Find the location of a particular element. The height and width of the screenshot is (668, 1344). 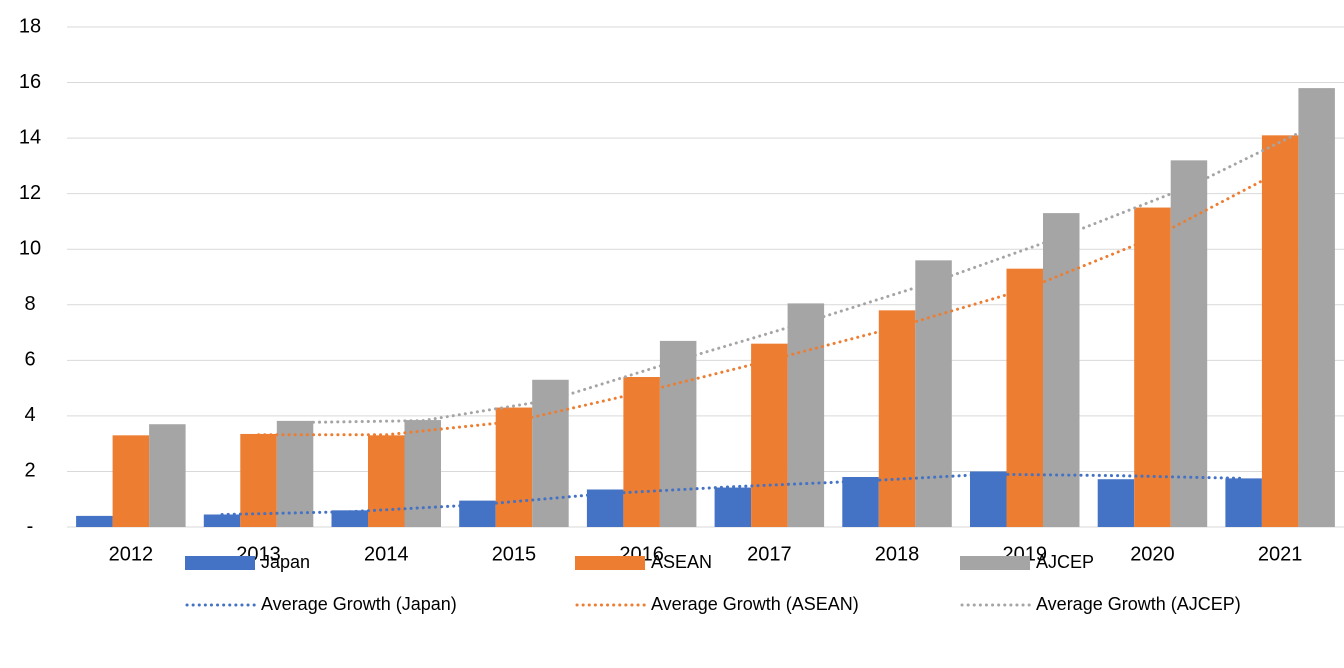

x-tick-label: 2017 is located at coordinates (769, 554).